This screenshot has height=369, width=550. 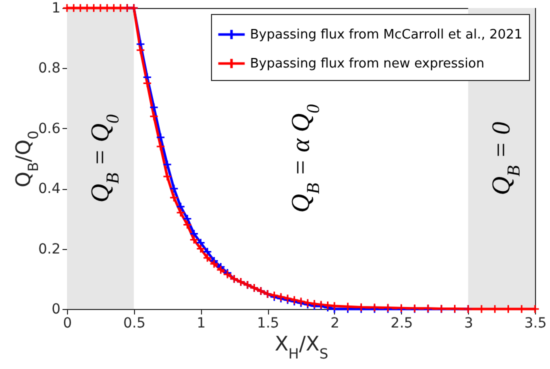 What do you see at coordinates (49, 249) in the screenshot?
I see `y-tick-label: 0.2` at bounding box center [49, 249].